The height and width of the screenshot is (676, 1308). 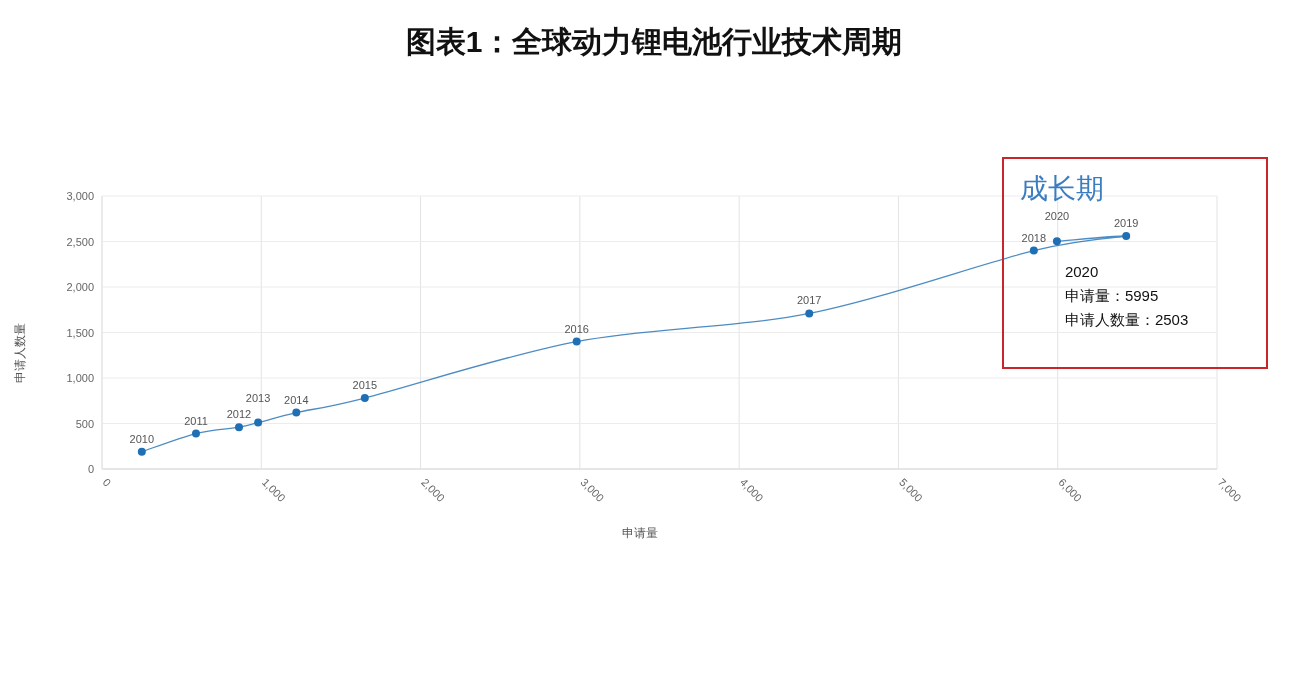 What do you see at coordinates (20, 352) in the screenshot?
I see `y-axis-title: 申请人数量` at bounding box center [20, 352].